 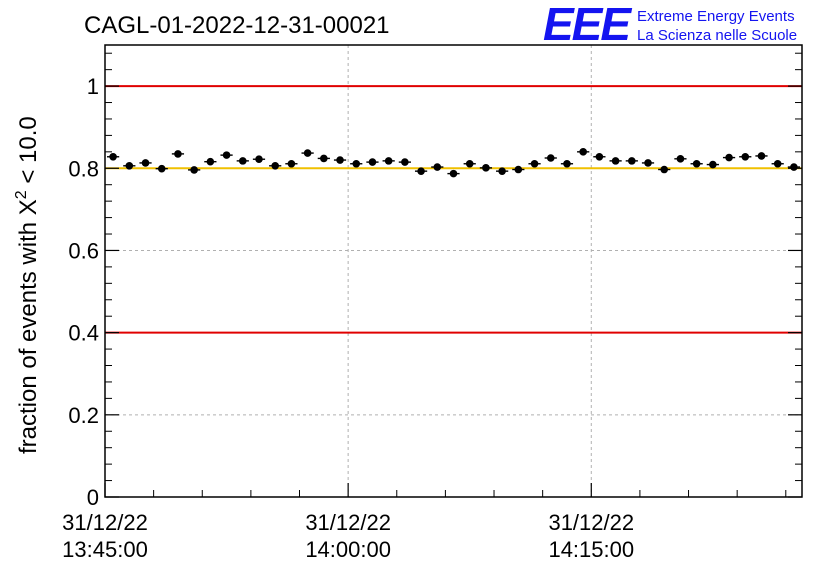 I want to click on y-label-tail: < 10.0, so click(x=28, y=153).